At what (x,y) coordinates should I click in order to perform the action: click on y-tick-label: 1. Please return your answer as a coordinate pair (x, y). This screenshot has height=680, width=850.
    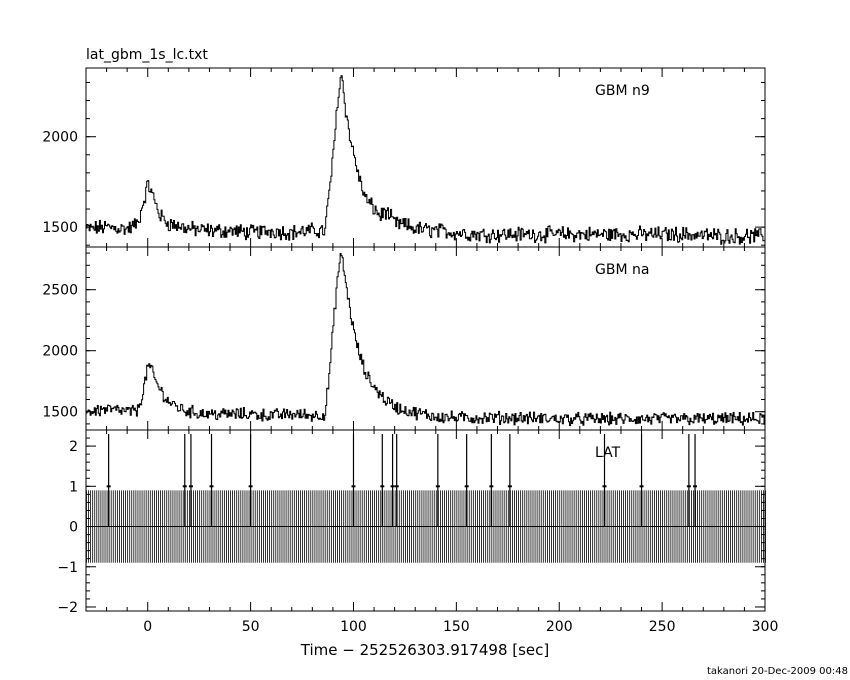
    Looking at the image, I should click on (73, 487).